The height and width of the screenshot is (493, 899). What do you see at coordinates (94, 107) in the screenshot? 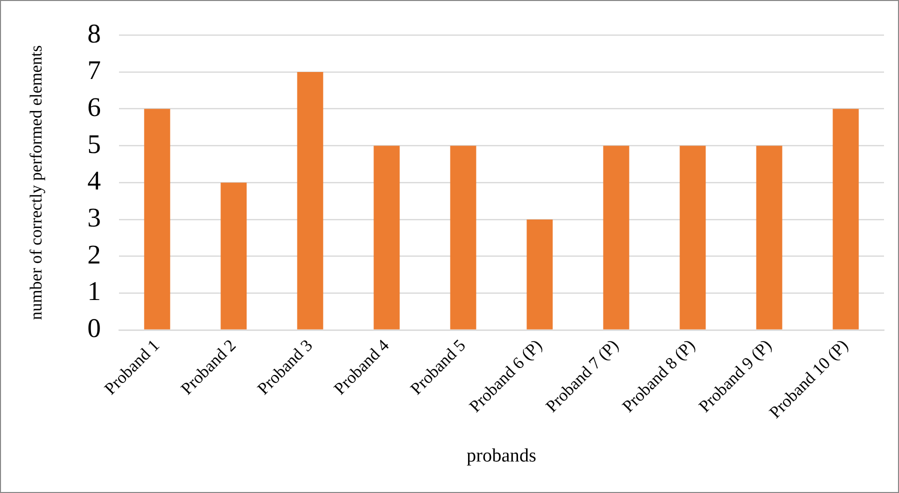
I see `y-tick-label: 6` at bounding box center [94, 107].